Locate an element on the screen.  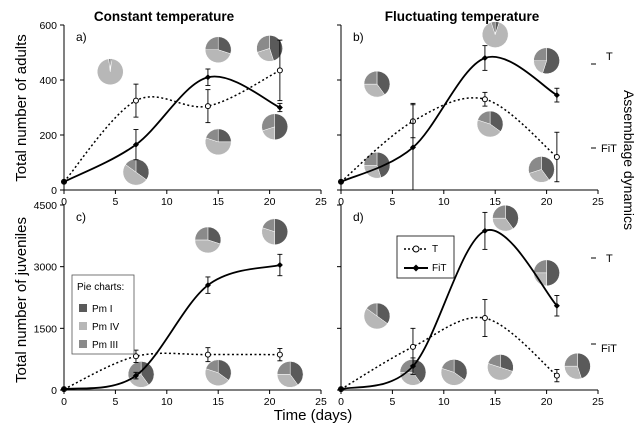
y-tick-label: 3000 is located at coordinates (46, 268).